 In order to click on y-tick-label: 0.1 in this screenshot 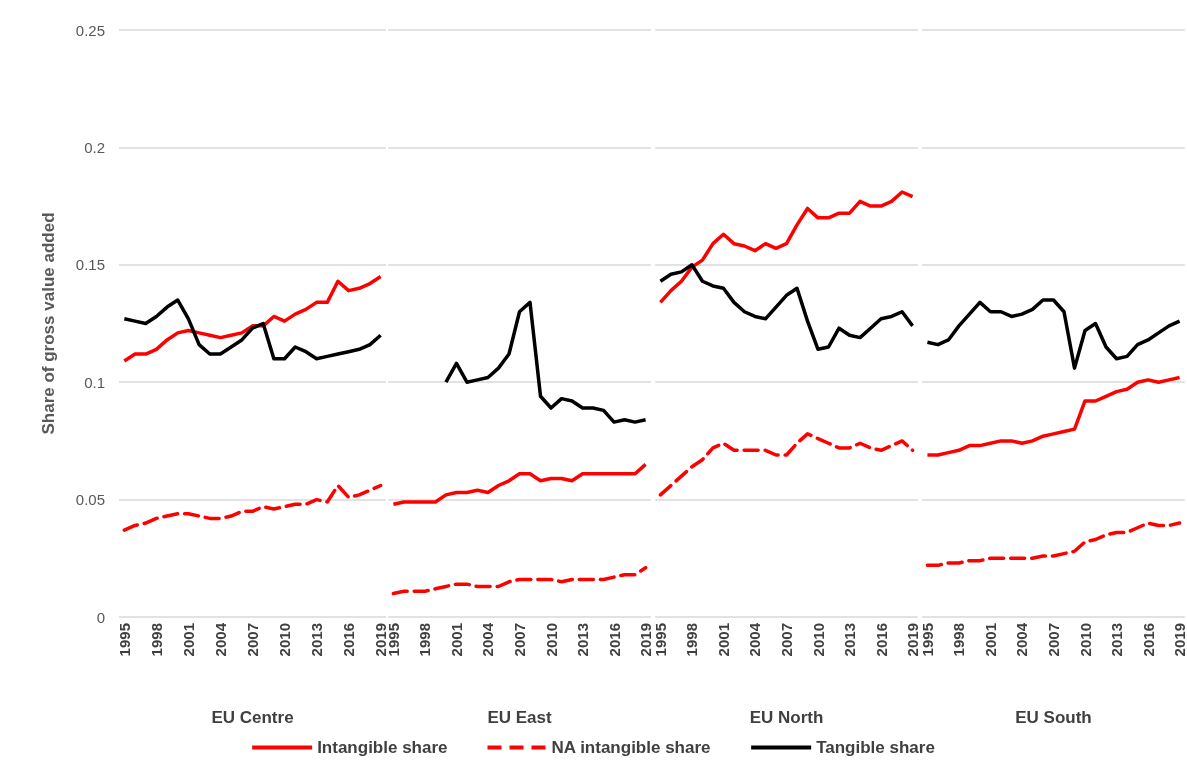, I will do `click(94, 382)`.